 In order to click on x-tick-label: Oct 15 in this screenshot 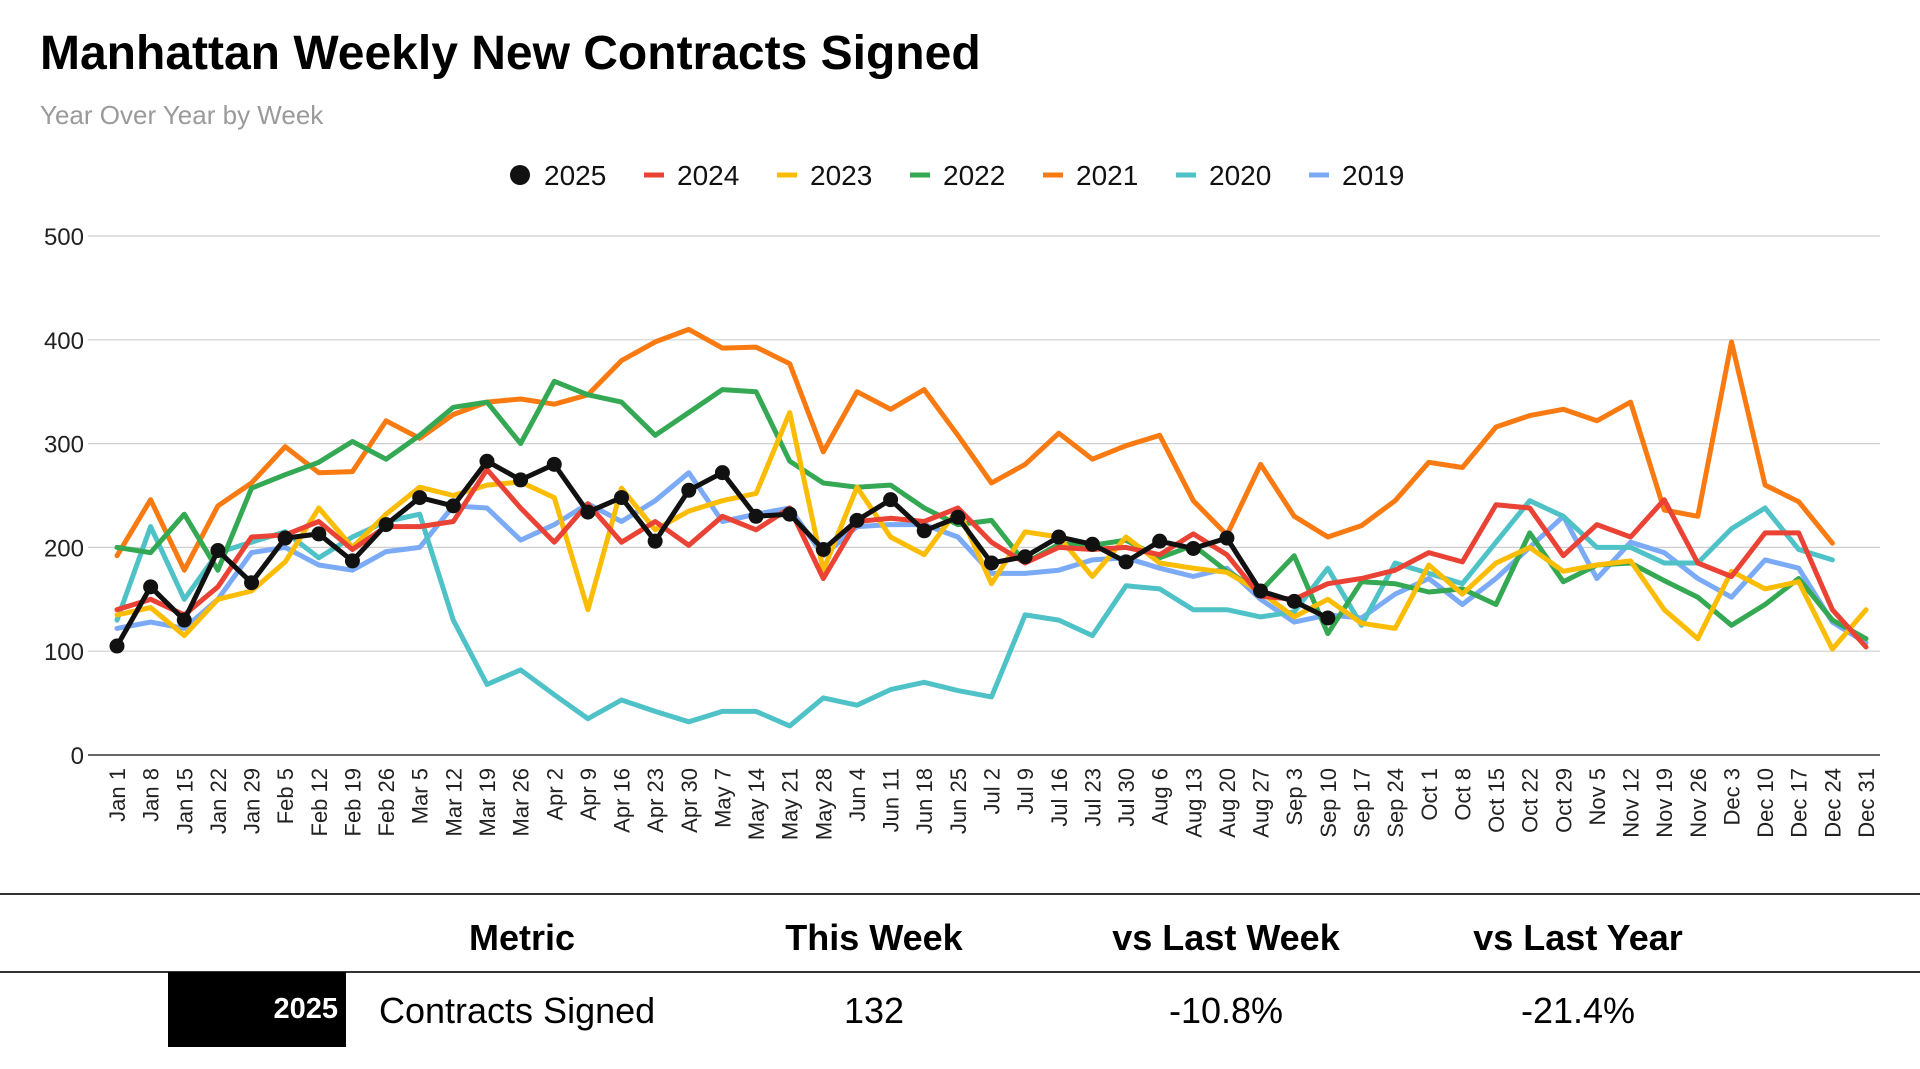, I will do `click(1496, 800)`.